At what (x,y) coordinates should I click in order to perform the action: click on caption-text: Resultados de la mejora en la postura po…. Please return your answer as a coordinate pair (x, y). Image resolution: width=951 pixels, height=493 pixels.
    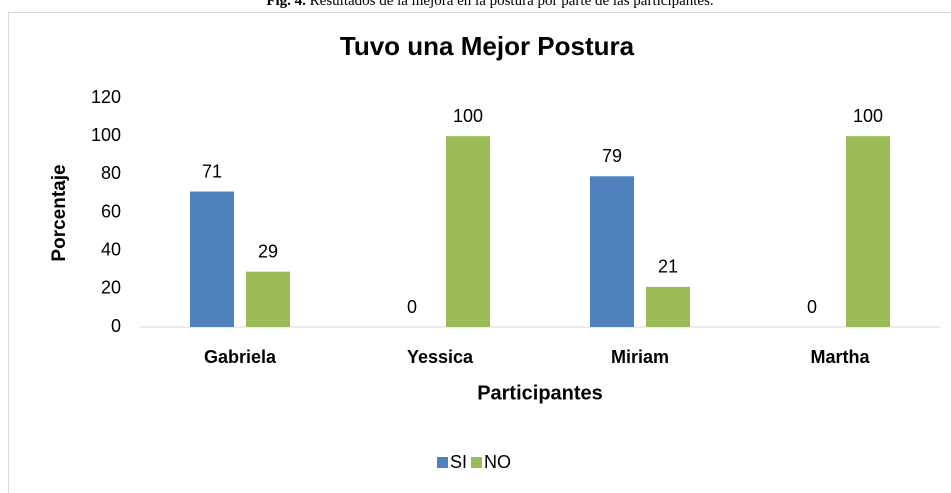
    Looking at the image, I should click on (512, 4).